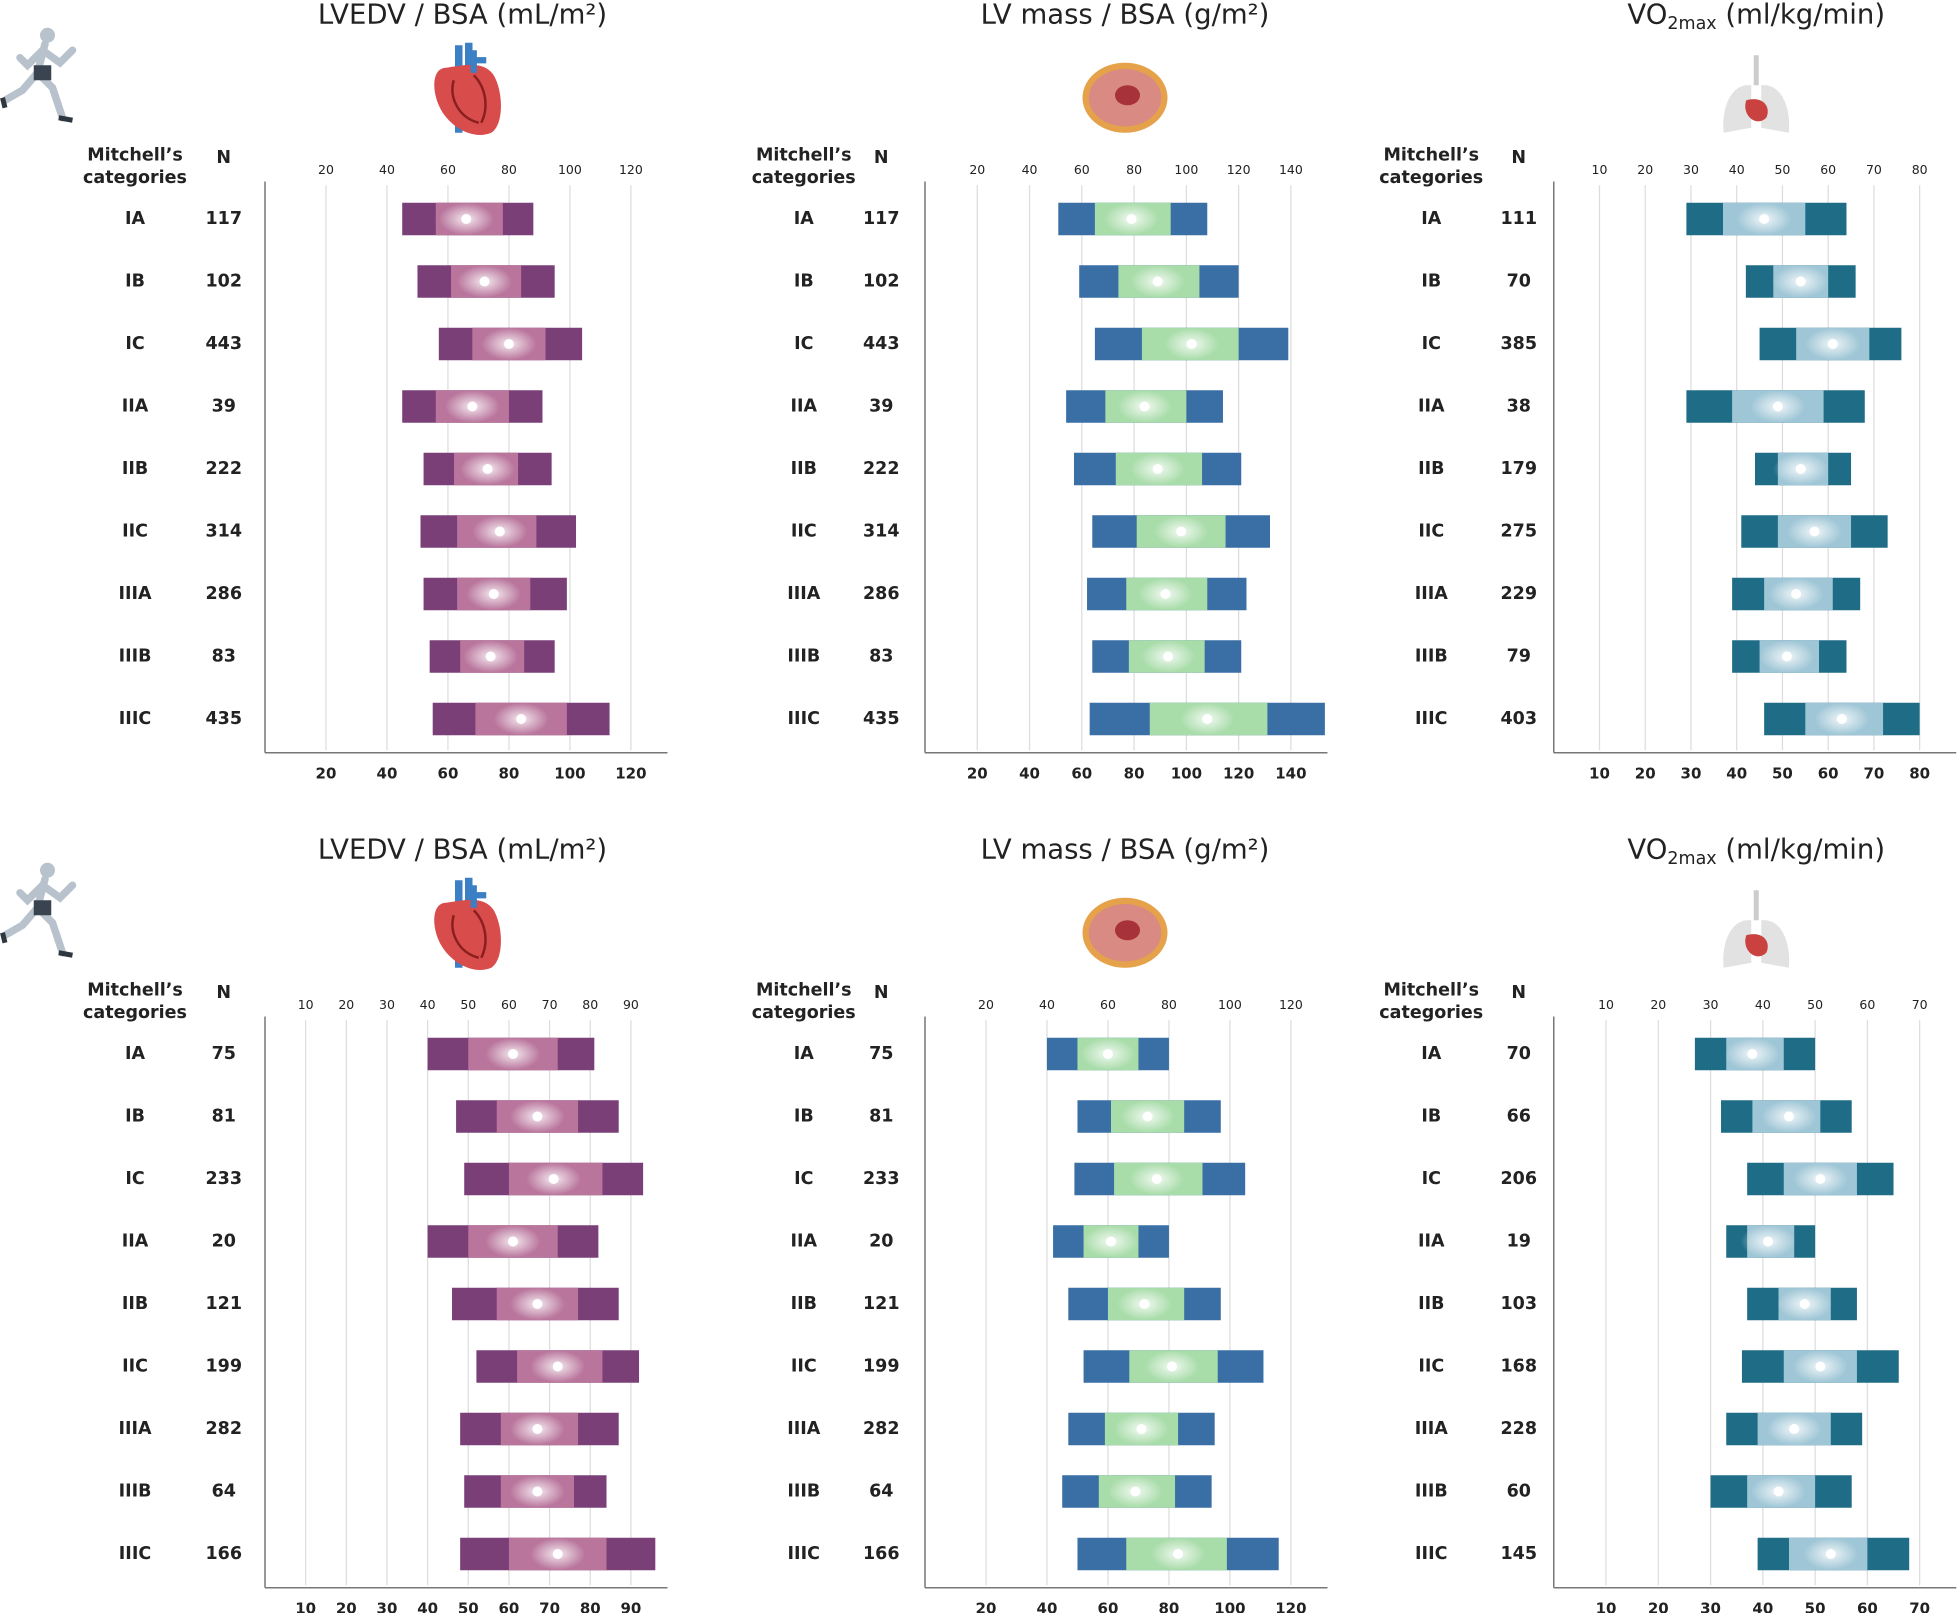  Describe the element at coordinates (1518, 594) in the screenshot. I see `n-label: 229` at that location.